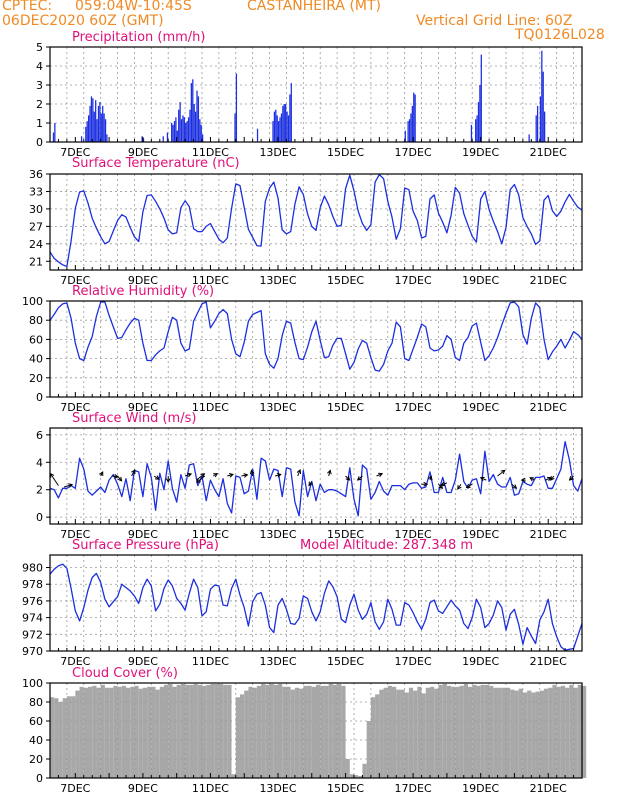 This screenshot has height=800, width=618. What do you see at coordinates (39, 85) in the screenshot?
I see `y-tick-label: 3` at bounding box center [39, 85].